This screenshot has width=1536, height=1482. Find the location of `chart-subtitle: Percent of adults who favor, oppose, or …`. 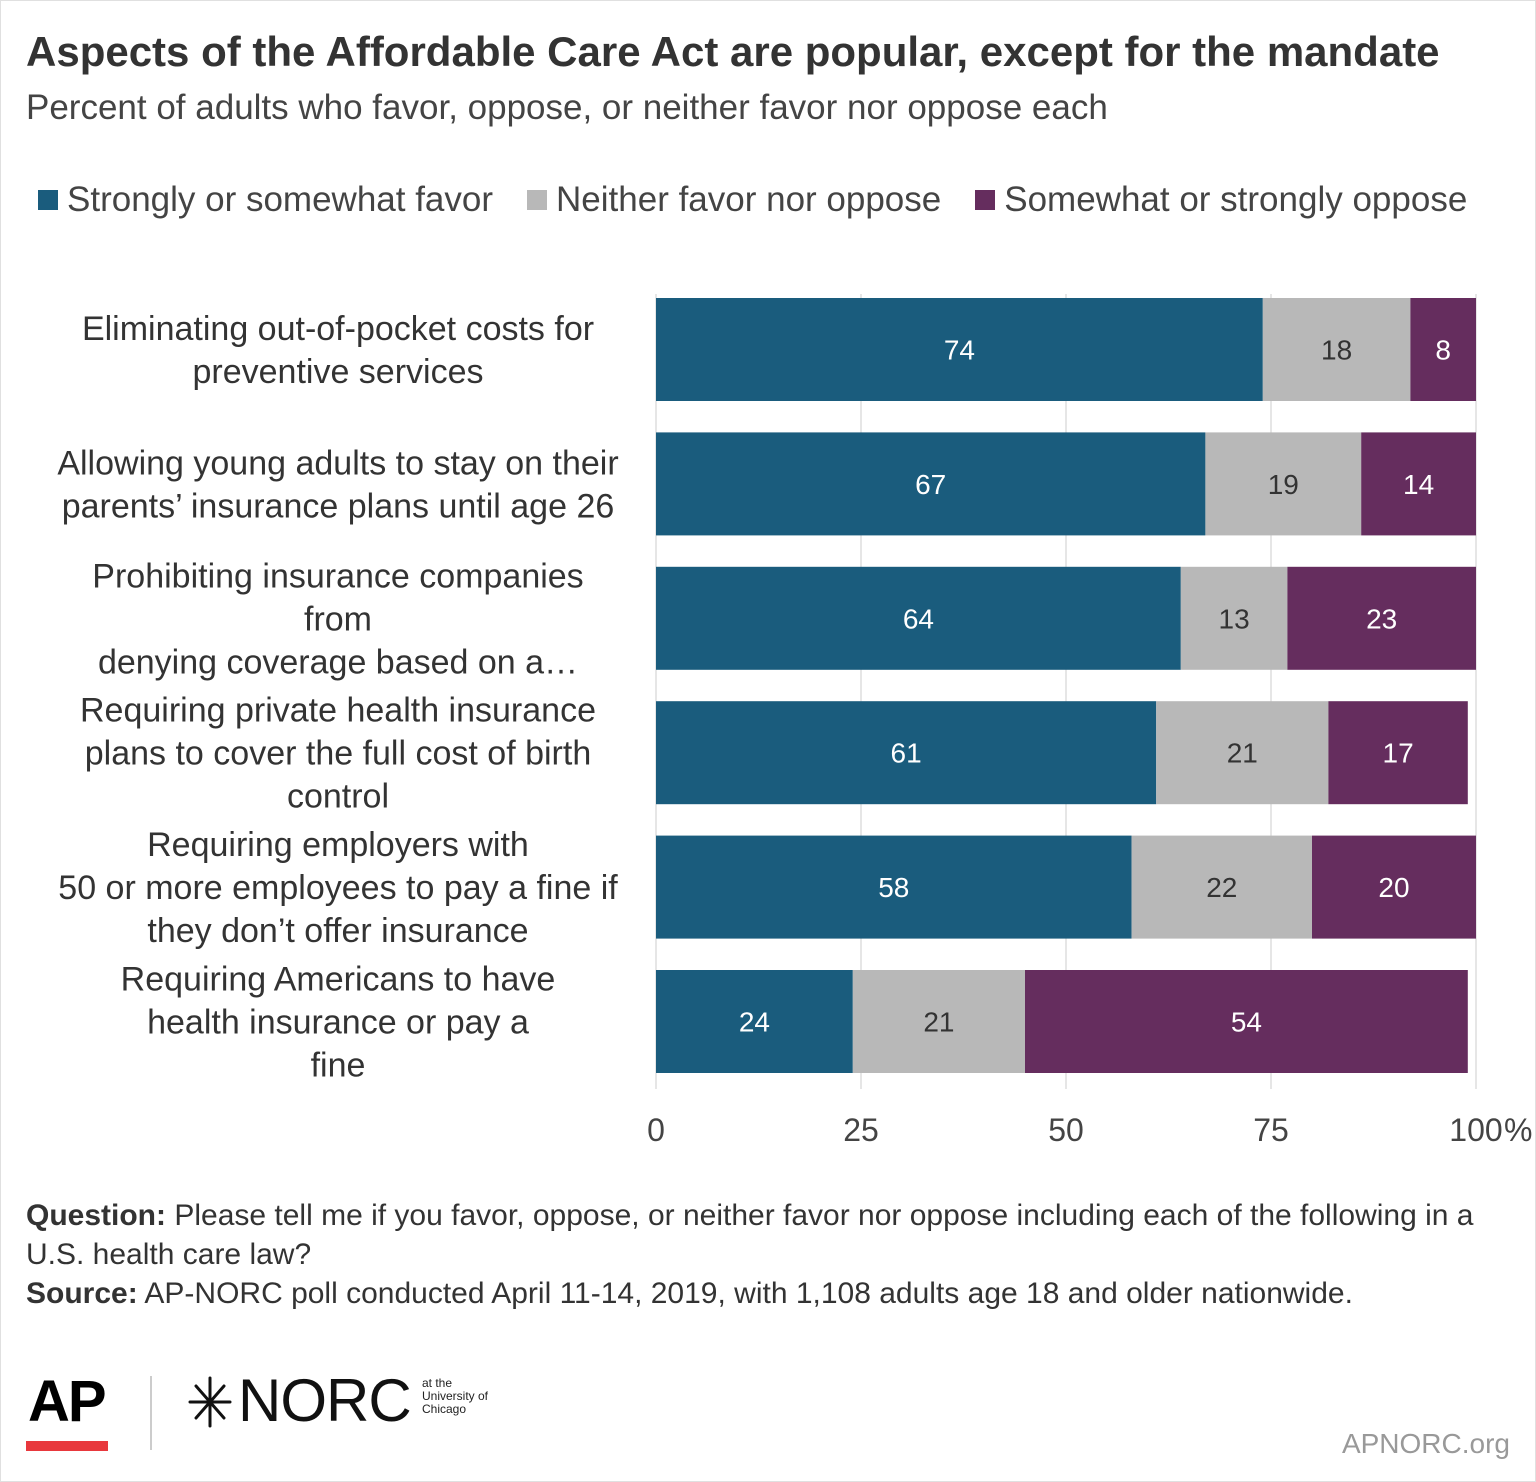

chart-subtitle: Percent of adults who favor, oppose, or … is located at coordinates (567, 107).